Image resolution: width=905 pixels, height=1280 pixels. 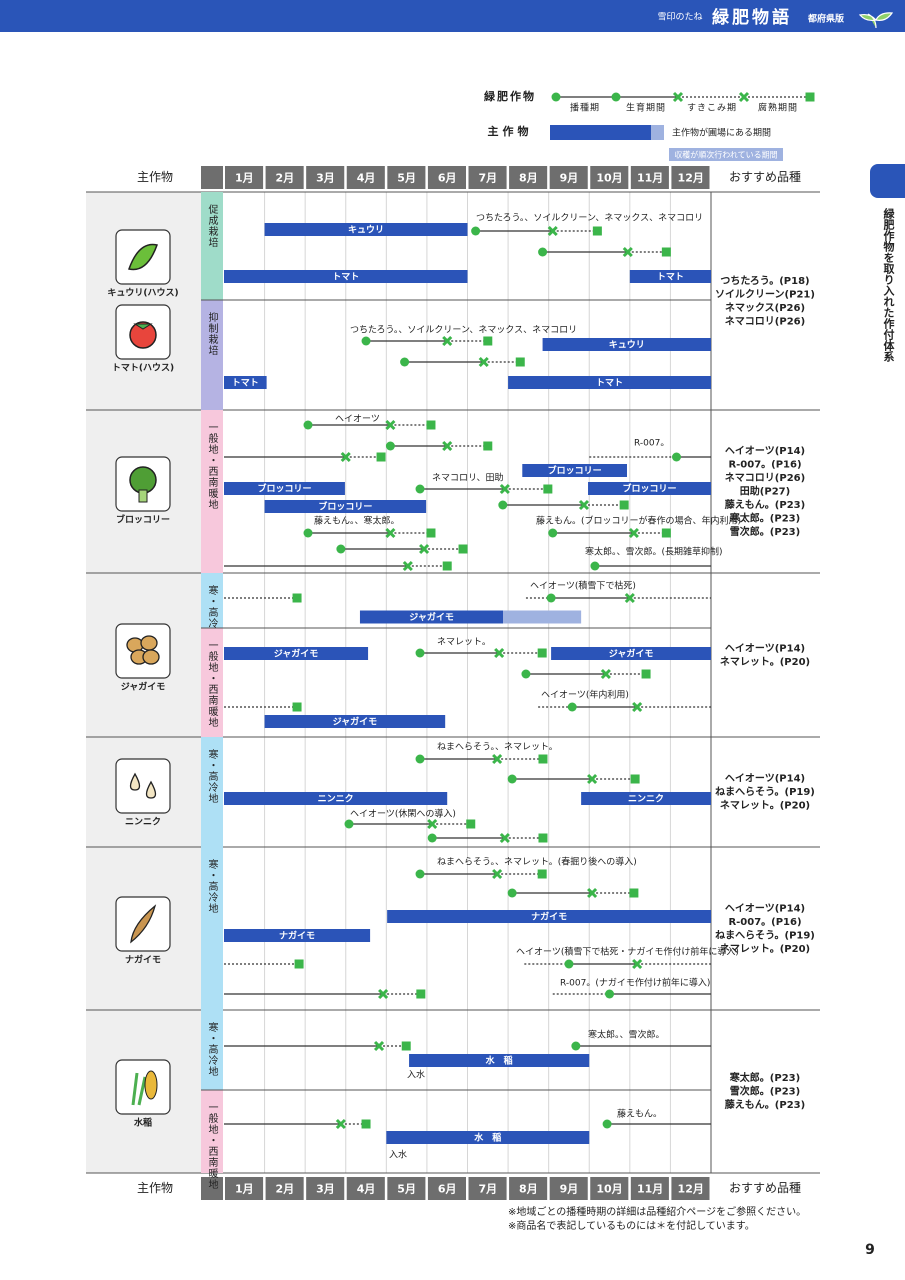 I want to click on note: R-007。(ナガイモ作付け前年に導入), so click(x=635, y=983).